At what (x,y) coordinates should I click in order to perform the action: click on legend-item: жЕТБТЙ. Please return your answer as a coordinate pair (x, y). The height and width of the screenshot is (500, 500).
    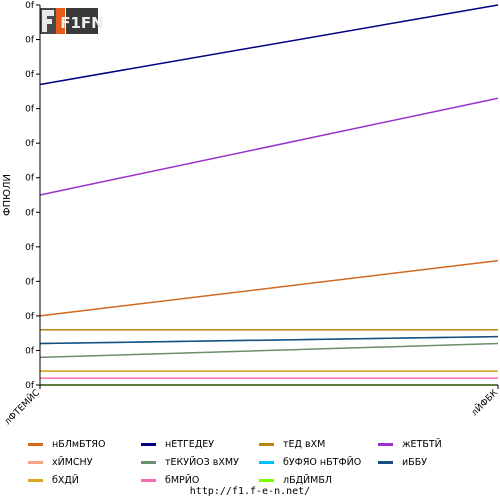
    Looking at the image, I should click on (437, 444).